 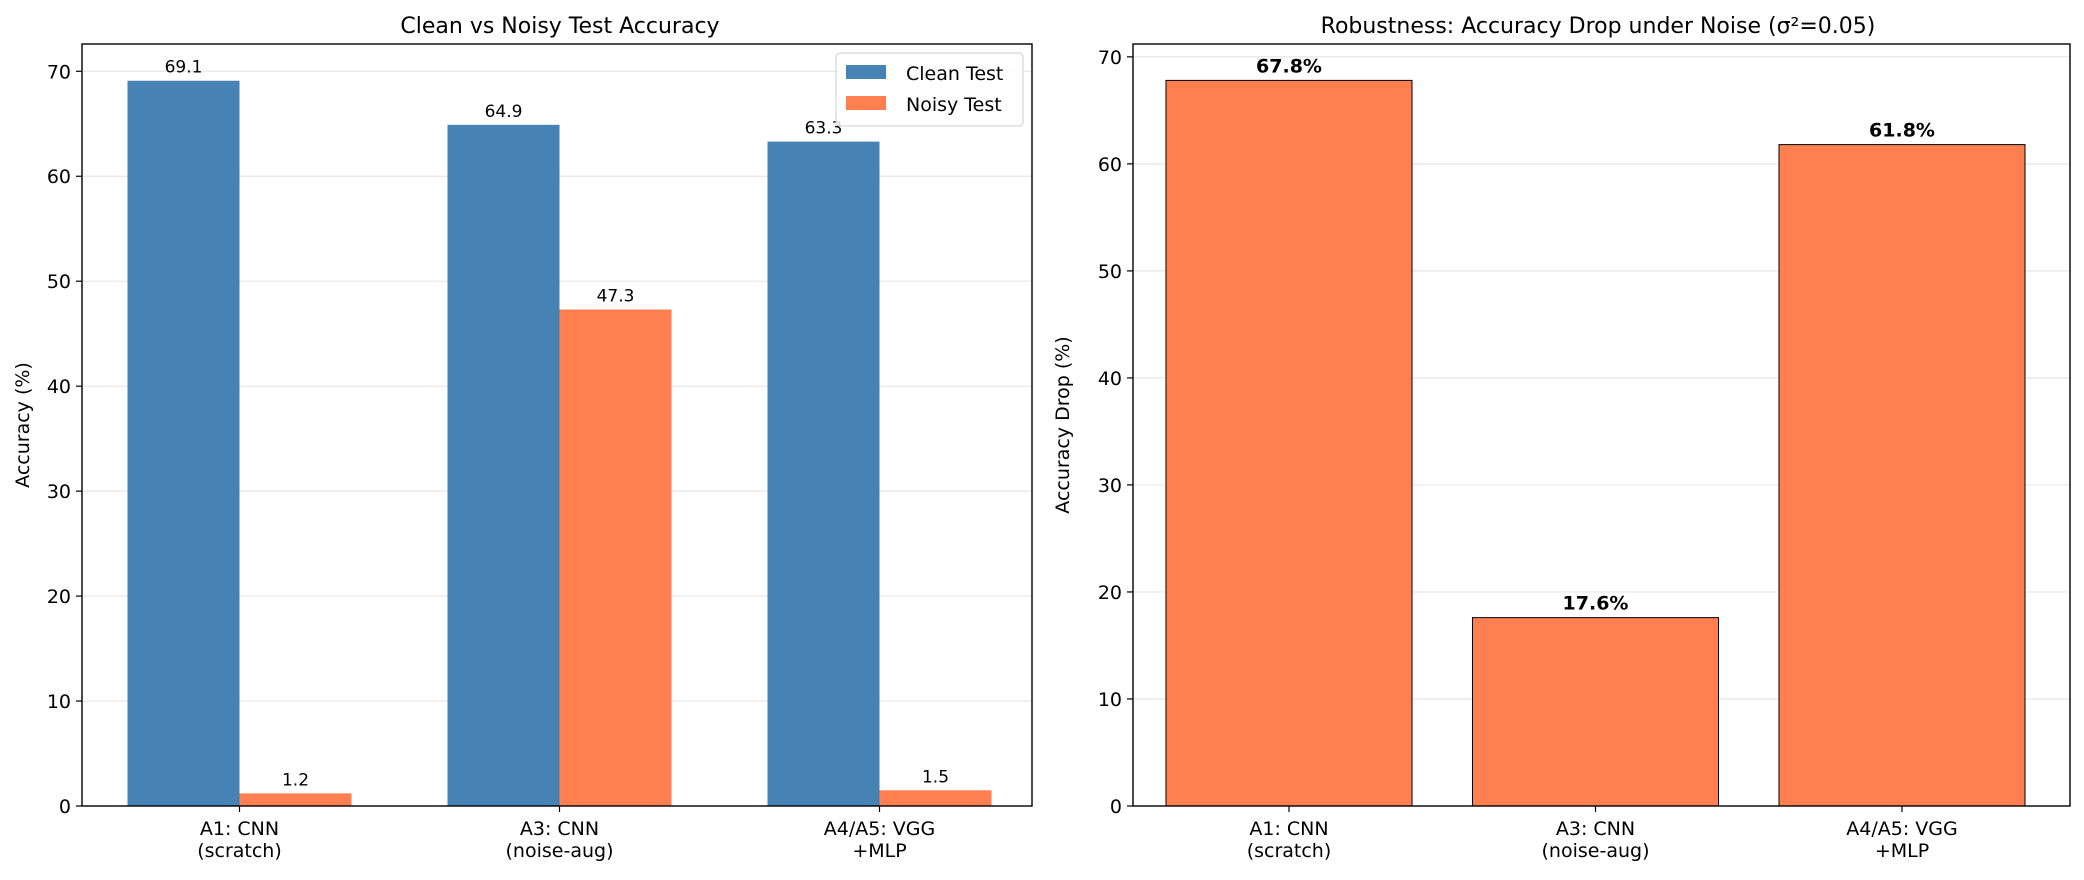 I want to click on bar-value-label: 1.5, so click(x=935, y=777).